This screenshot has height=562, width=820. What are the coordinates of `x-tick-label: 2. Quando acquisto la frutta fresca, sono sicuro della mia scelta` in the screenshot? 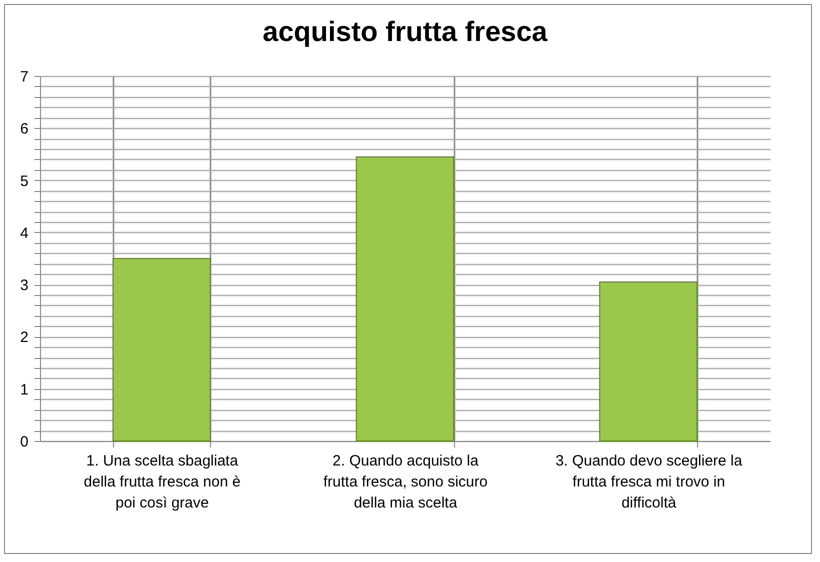 It's located at (405, 482).